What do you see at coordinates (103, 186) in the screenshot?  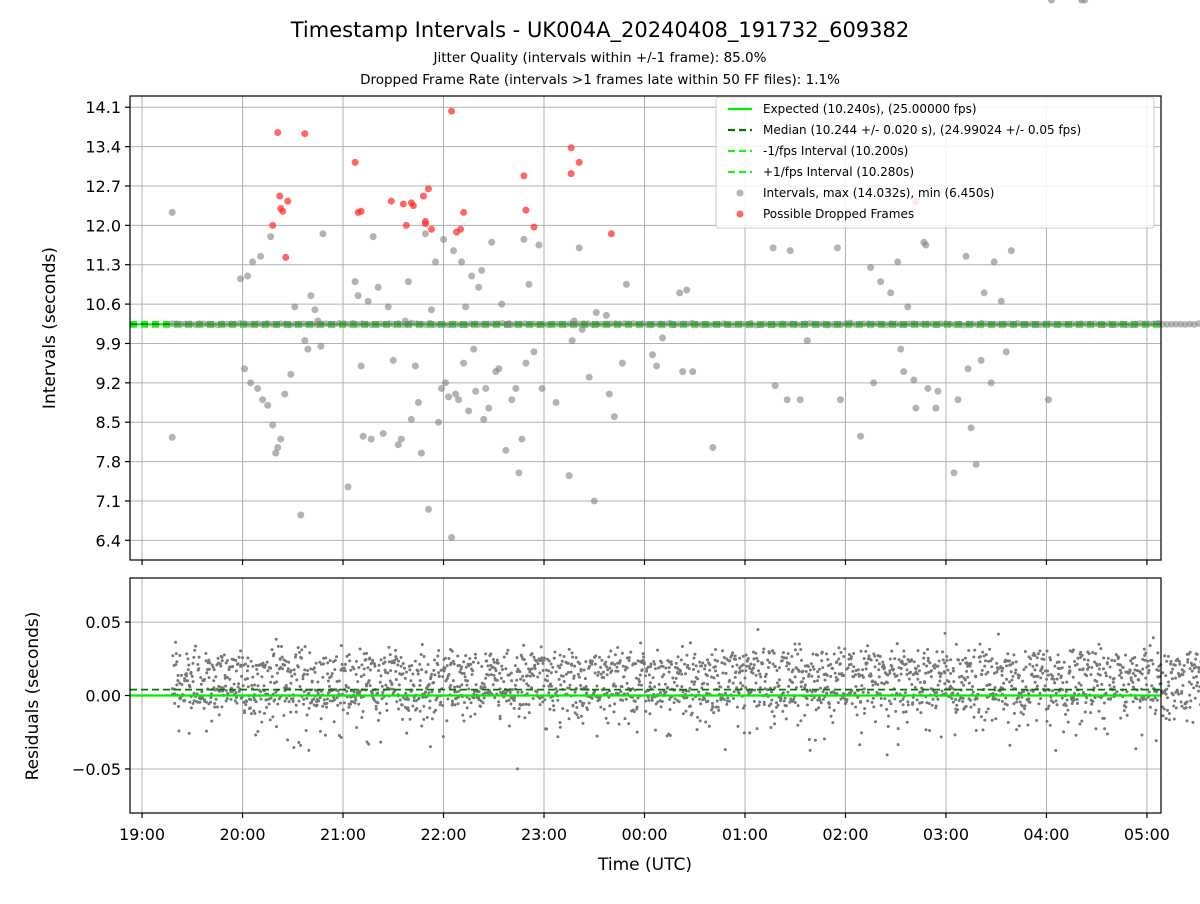 I see `top-y-tick-label: 12.7` at bounding box center [103, 186].